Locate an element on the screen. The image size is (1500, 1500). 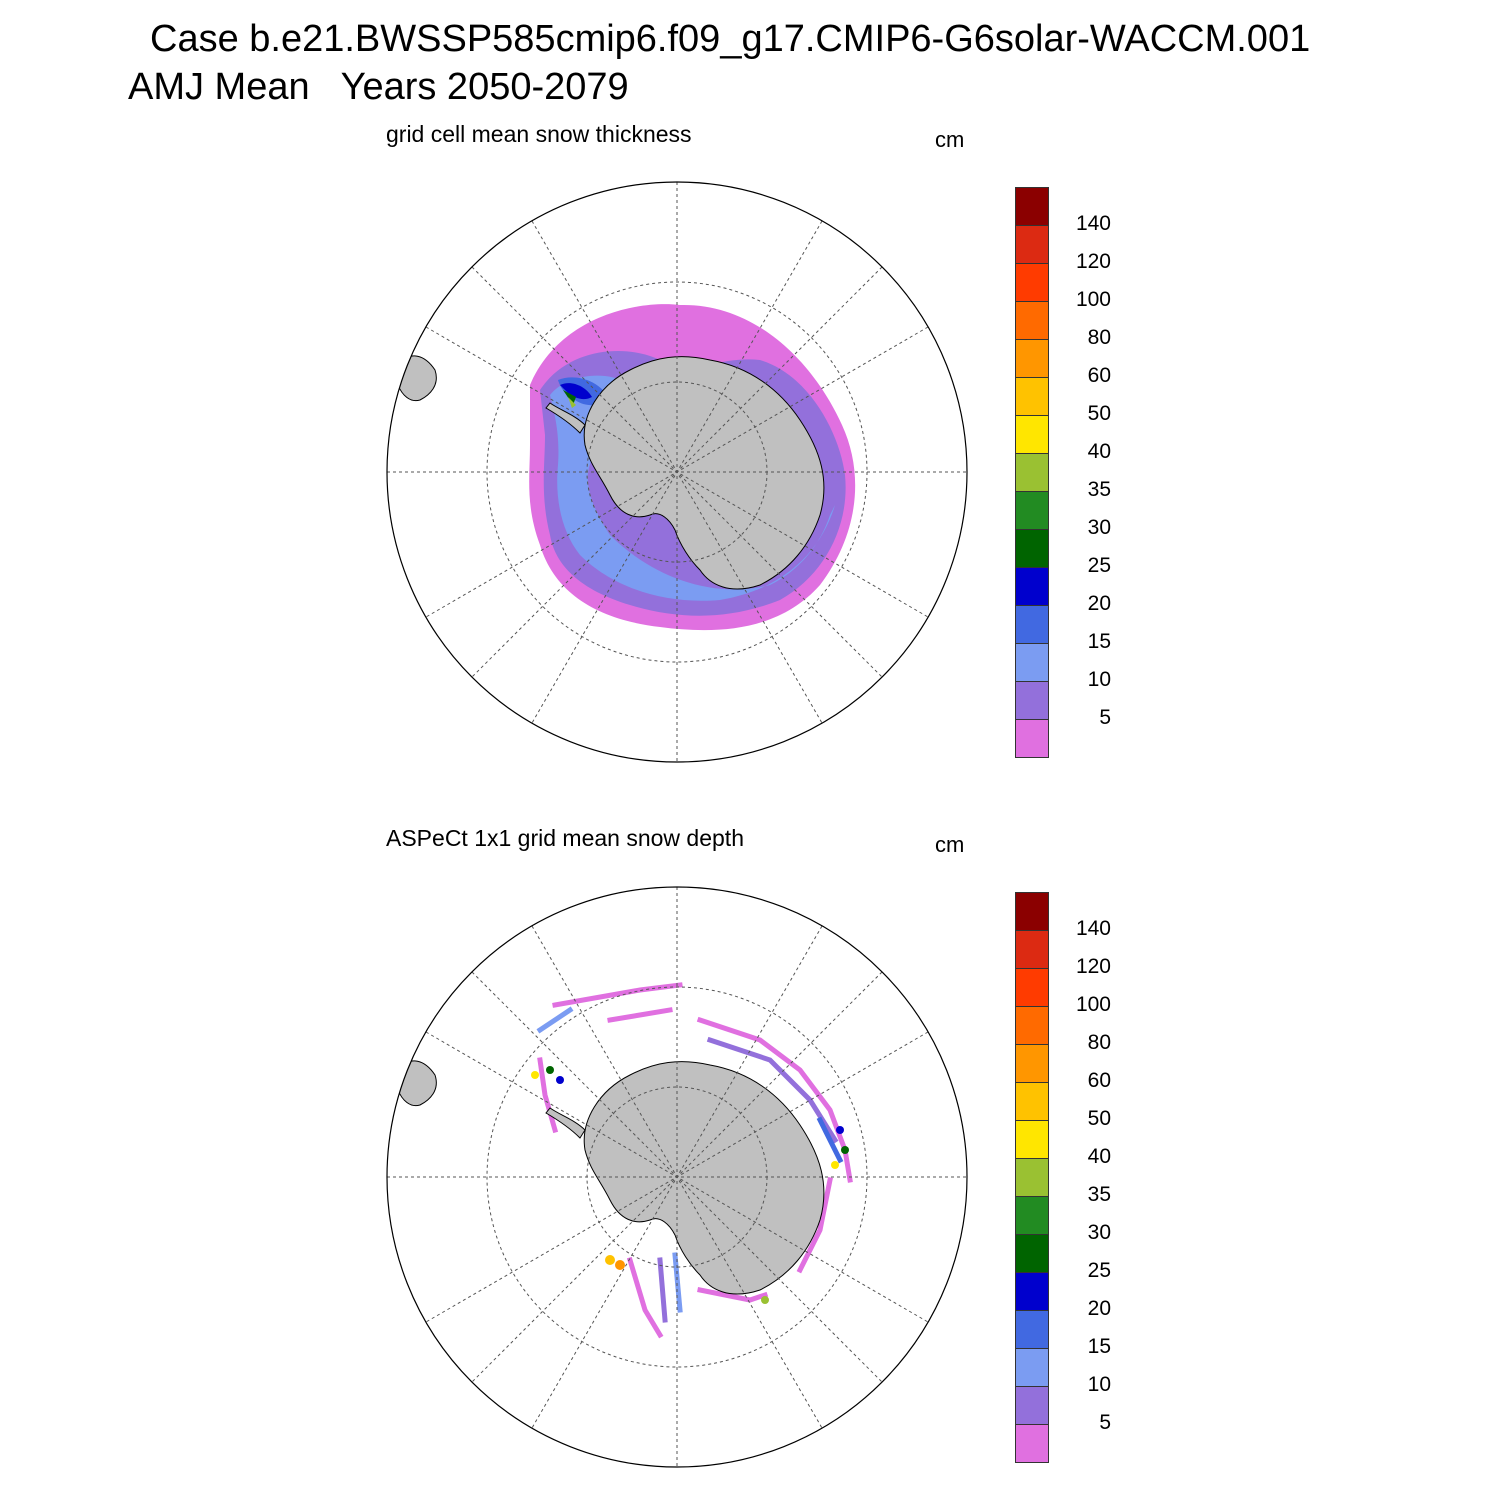
high-value-points is located at coordinates (690, 1185).